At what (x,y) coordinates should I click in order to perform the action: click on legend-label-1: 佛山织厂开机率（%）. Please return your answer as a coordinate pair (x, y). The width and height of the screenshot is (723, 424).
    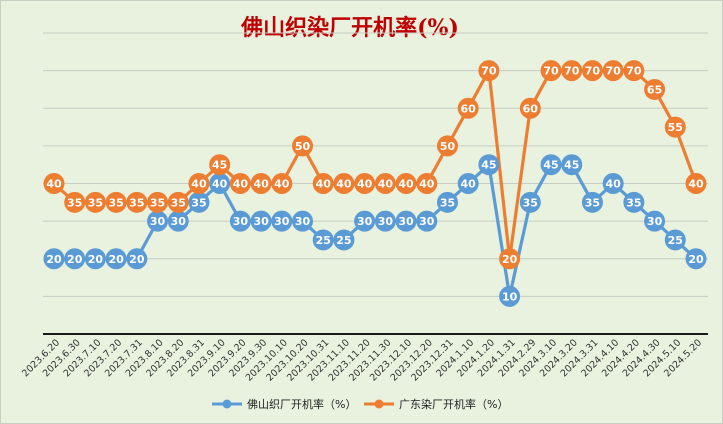
    Looking at the image, I should click on (301, 404).